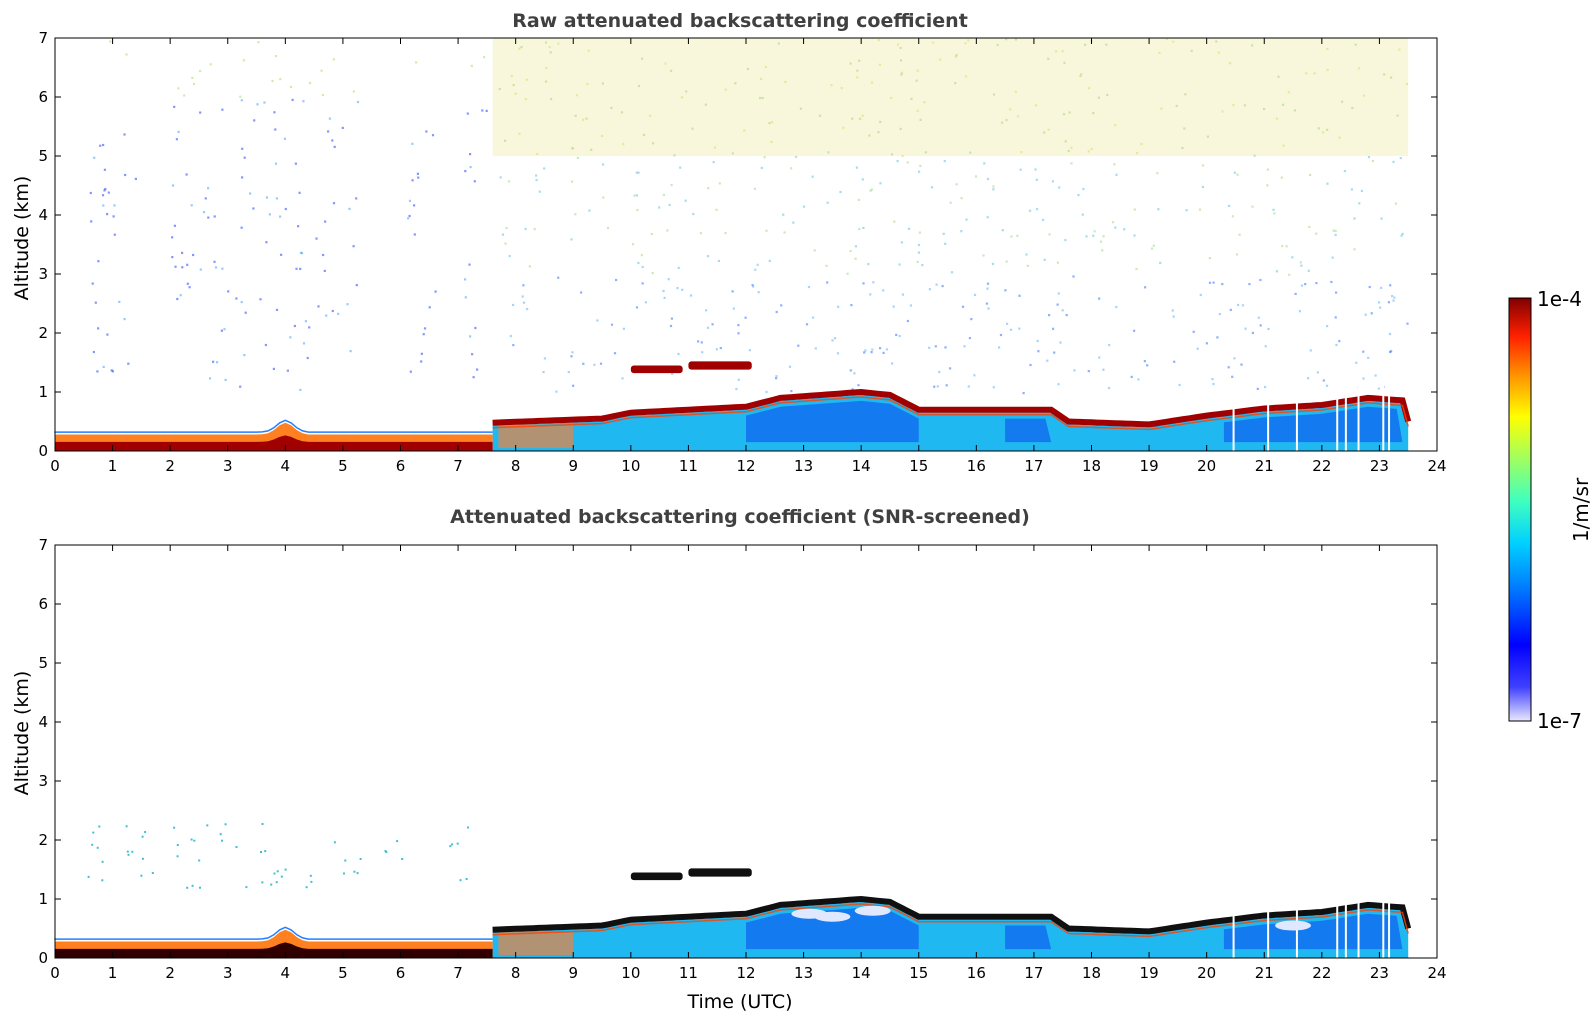  What do you see at coordinates (918, 973) in the screenshot?
I see `x-tick-label: 15` at bounding box center [918, 973].